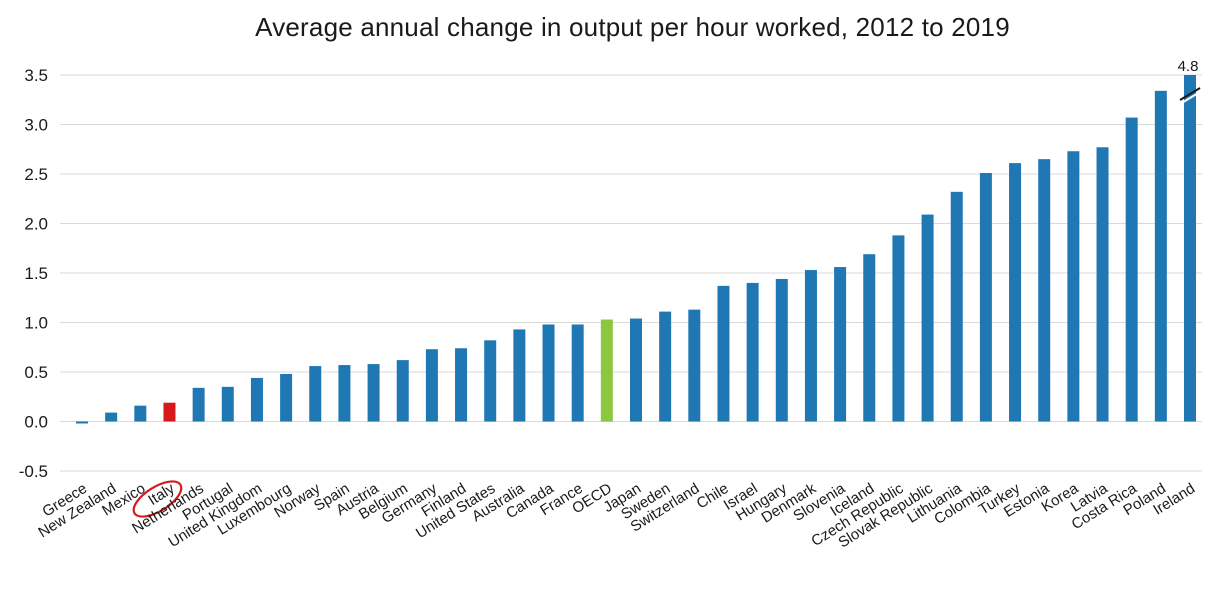 This screenshot has width=1205, height=592. Describe the element at coordinates (781, 350) in the screenshot. I see `bar-hungary` at that location.